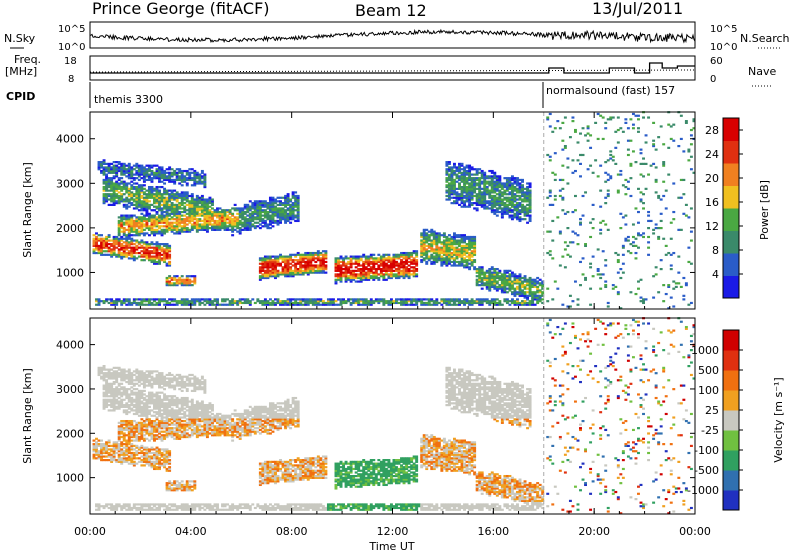  I want to click on nave-trace, so click(392, 71).